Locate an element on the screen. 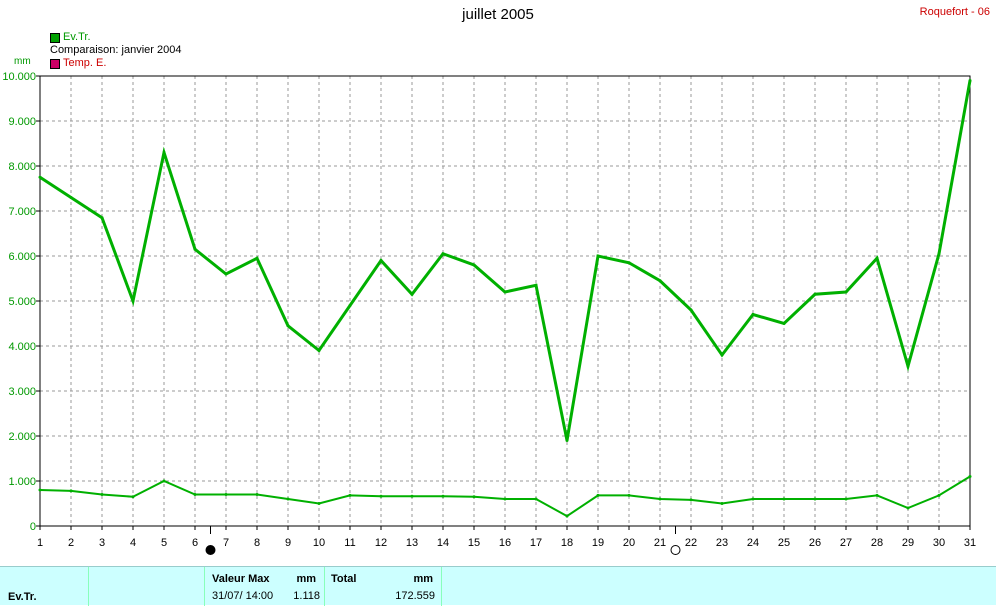 The height and width of the screenshot is (606, 996). y-tick-label: 7.000 is located at coordinates (22, 212).